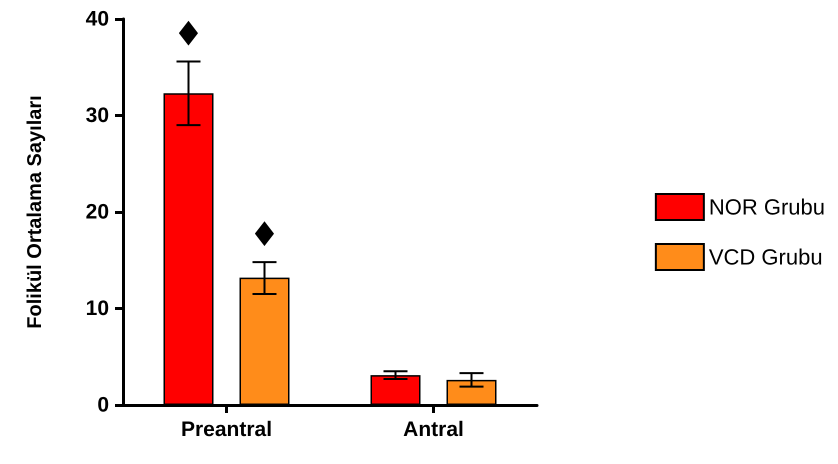 The width and height of the screenshot is (838, 464). I want to click on x-tick-label: Preantral, so click(226, 429).